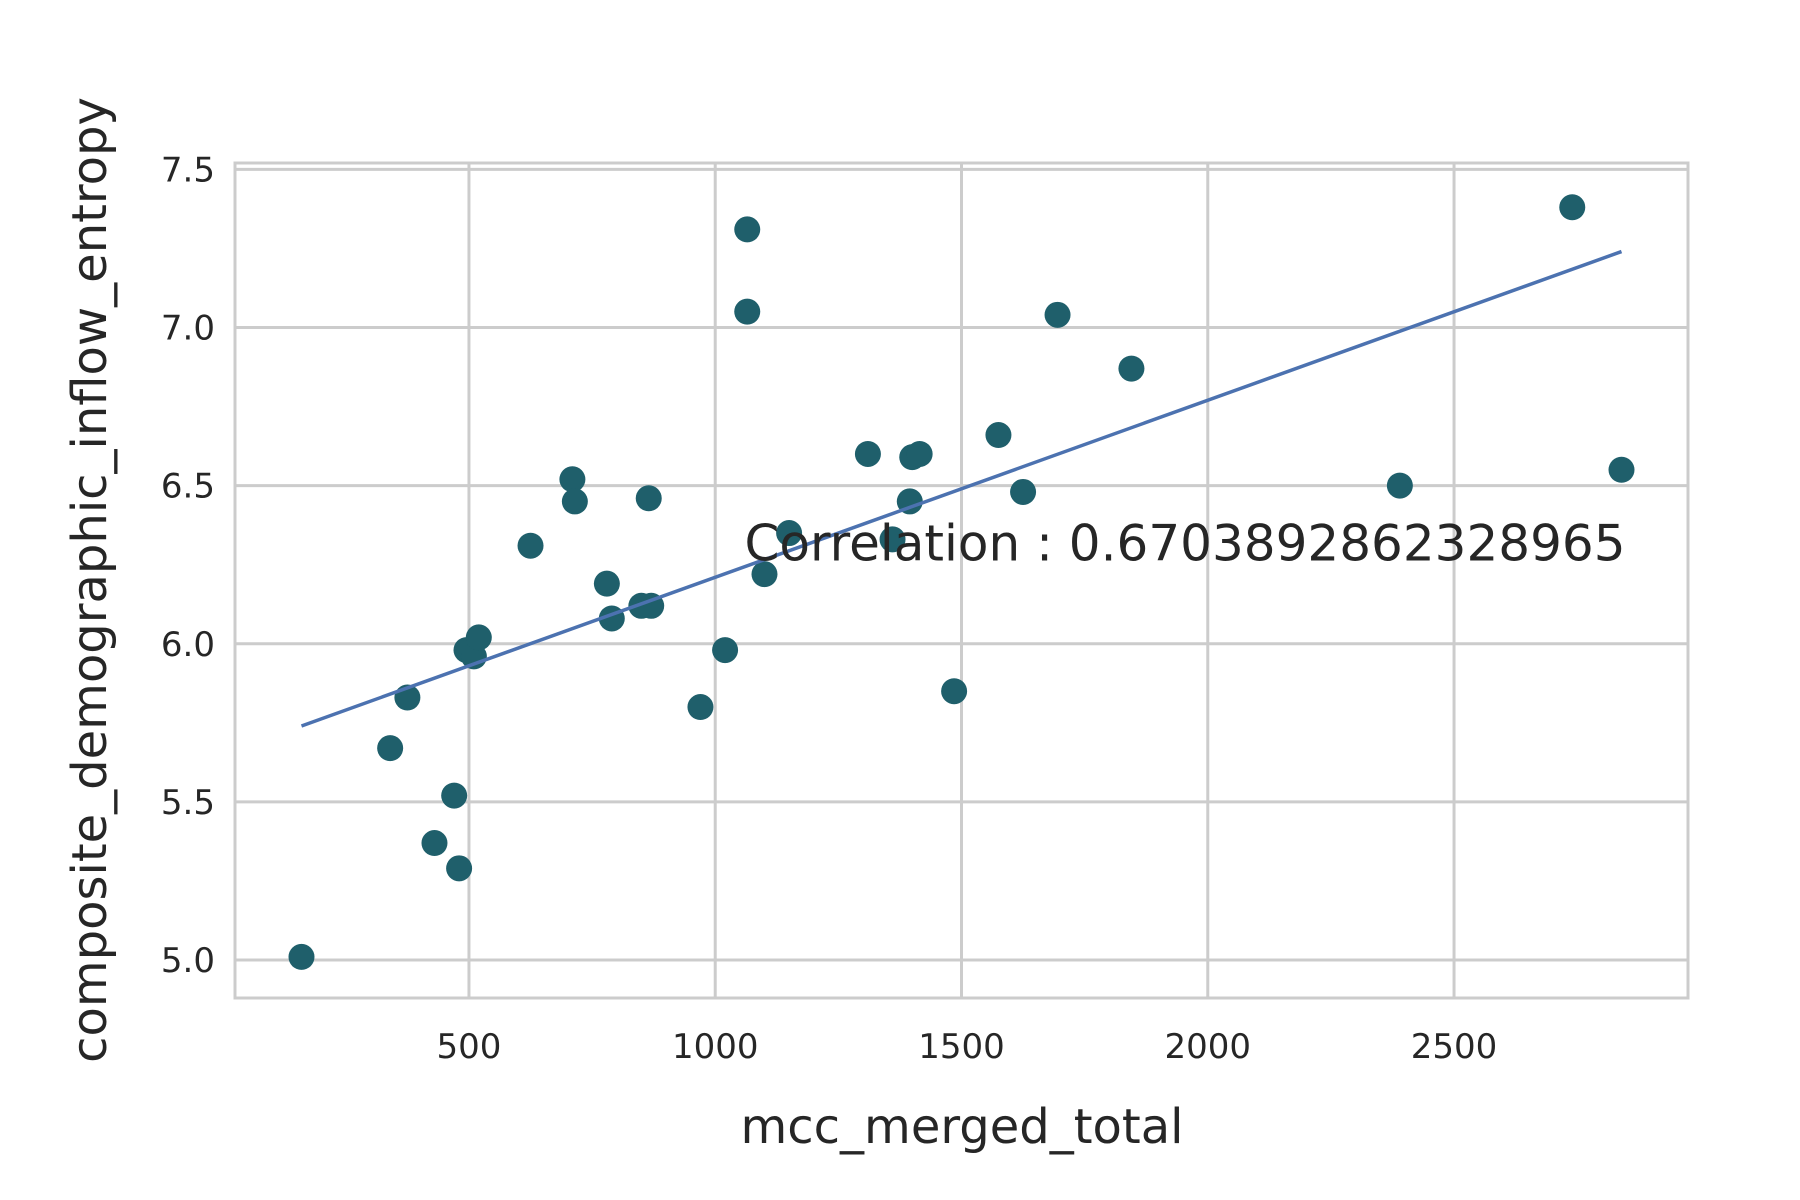  Describe the element at coordinates (1208, 1047) in the screenshot. I see `x-tick-label: 2000` at that location.